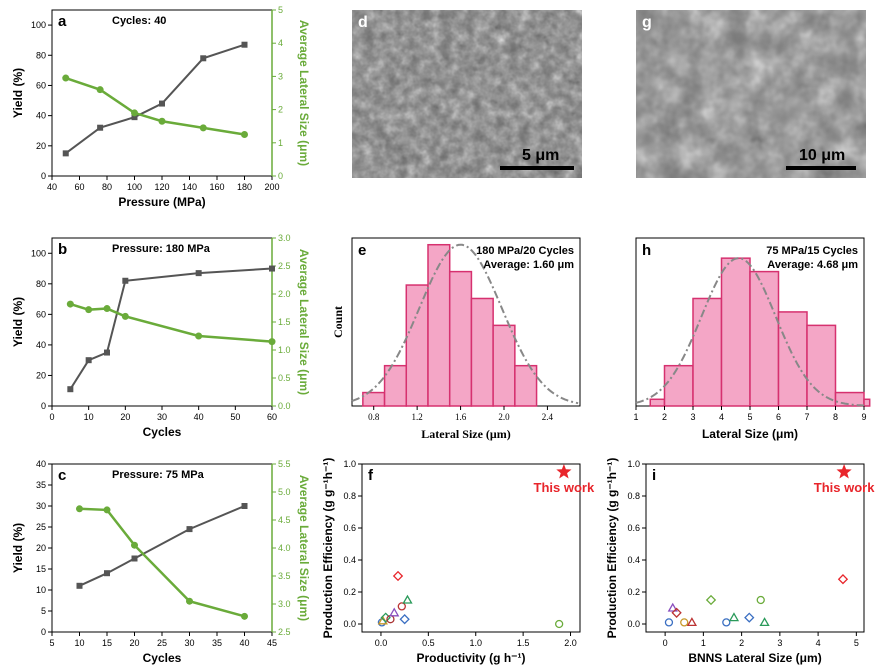  Describe the element at coordinates (272, 643) in the screenshot. I see `x-tick-label-c: 45` at that location.